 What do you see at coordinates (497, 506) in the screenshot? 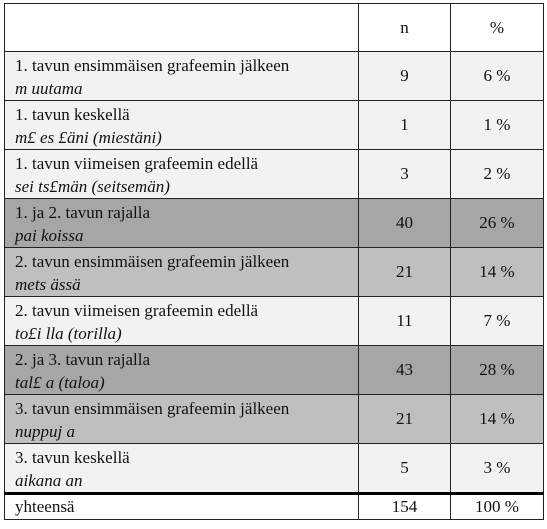
I see `total-pct-cell: 100 %` at bounding box center [497, 506].